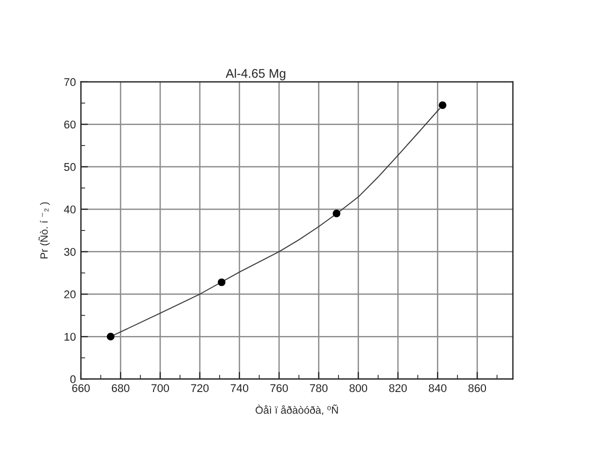 This screenshot has height=460, width=595. Describe the element at coordinates (279, 388) in the screenshot. I see `x-tick-label: 760` at that location.